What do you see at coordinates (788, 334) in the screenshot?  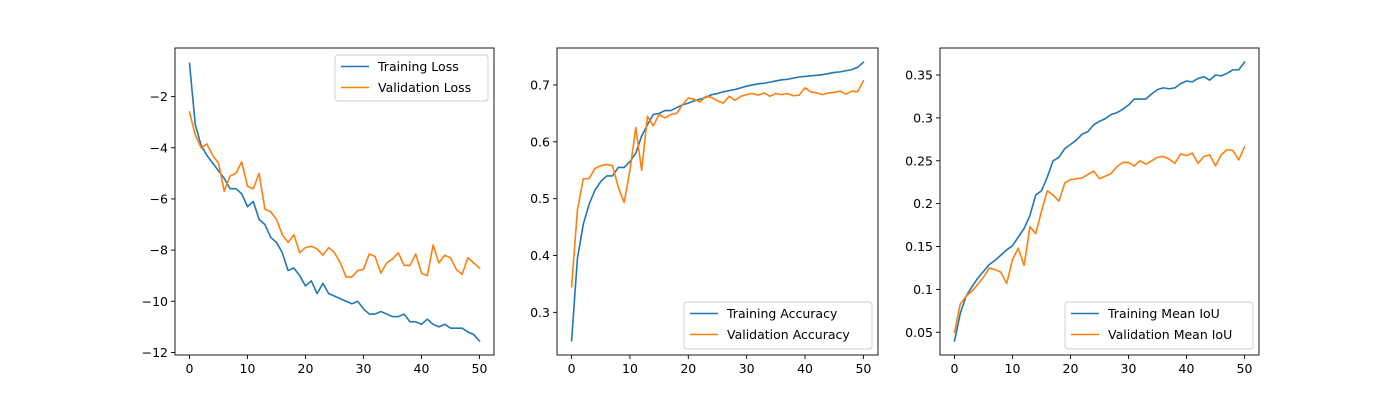 I see `legend-label-2: Validation Accuracy` at bounding box center [788, 334].